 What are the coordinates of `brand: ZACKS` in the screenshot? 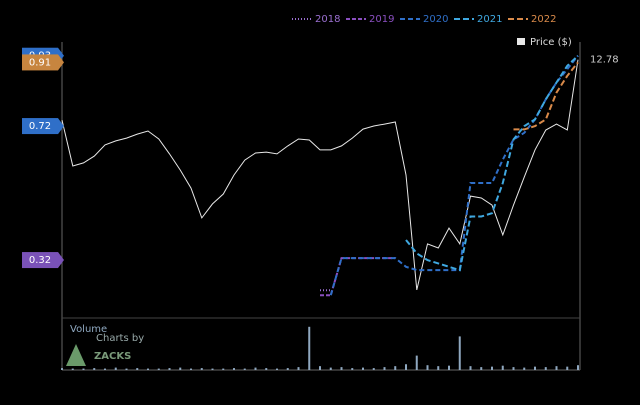 It's located at (112, 356).